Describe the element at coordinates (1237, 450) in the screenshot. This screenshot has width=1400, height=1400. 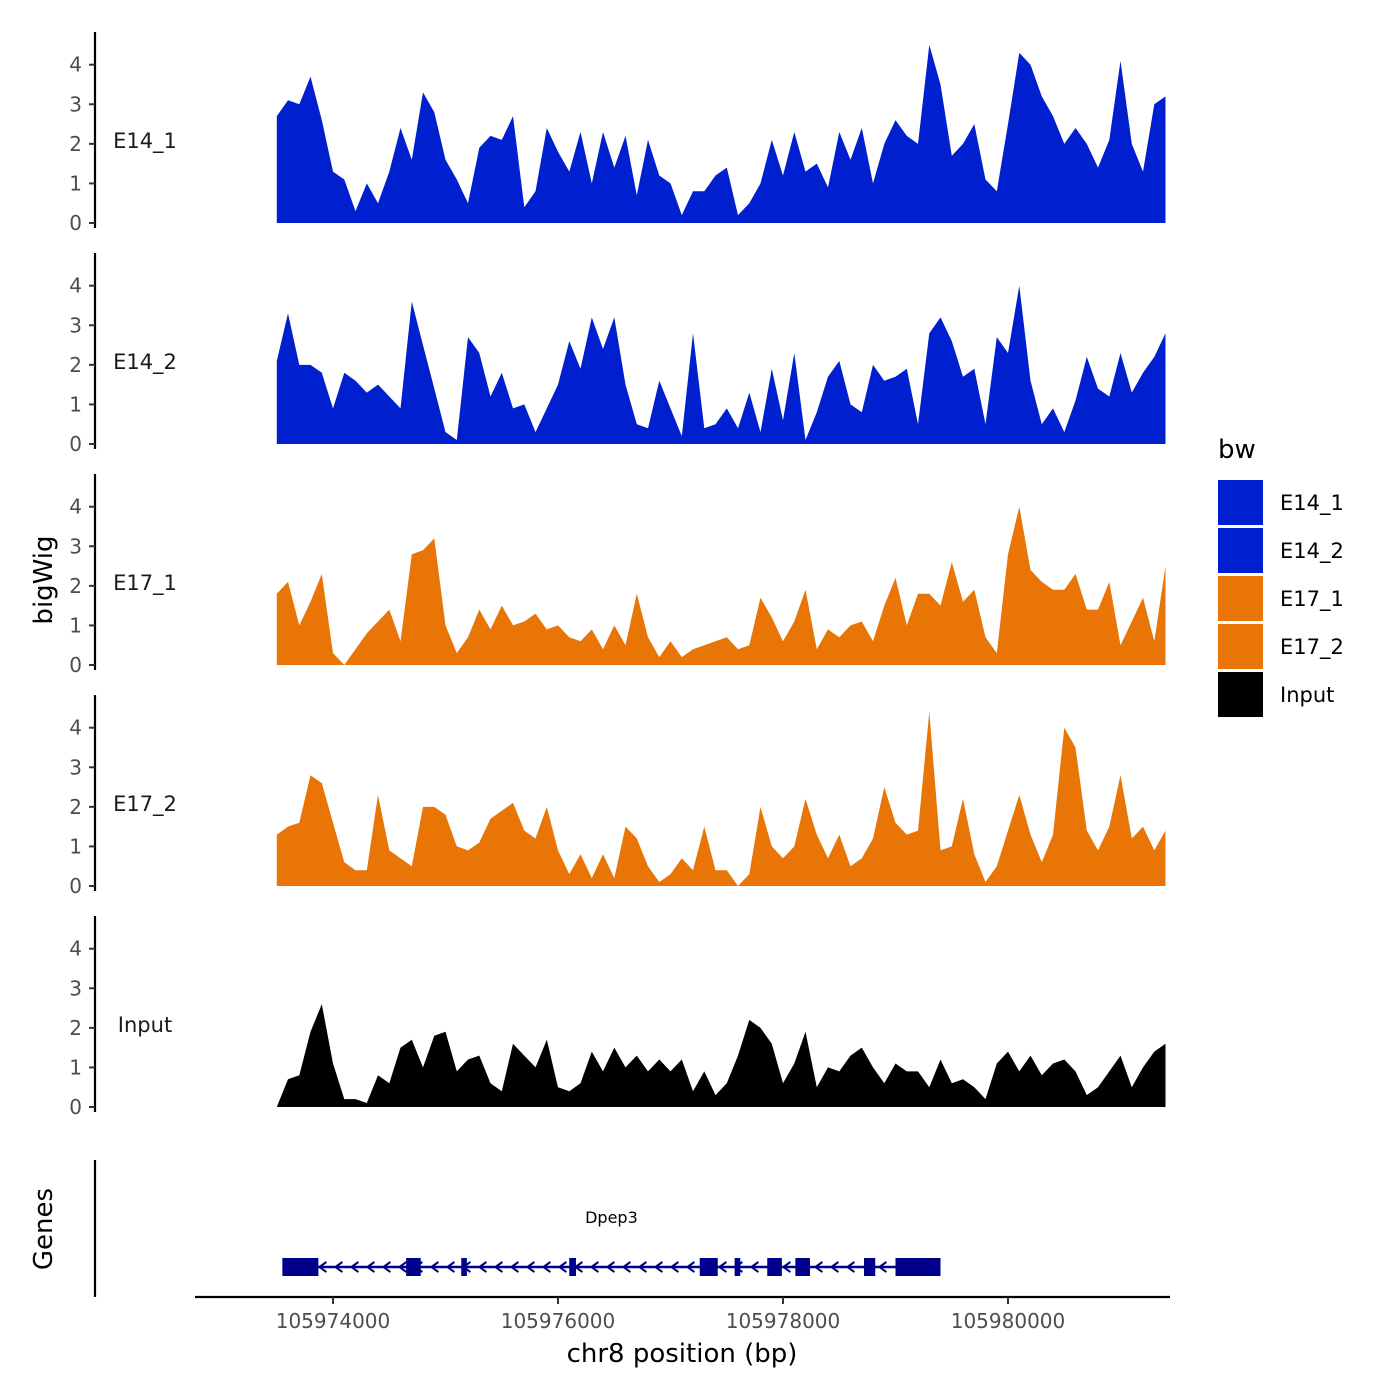
I see `legend-title: bw` at that location.